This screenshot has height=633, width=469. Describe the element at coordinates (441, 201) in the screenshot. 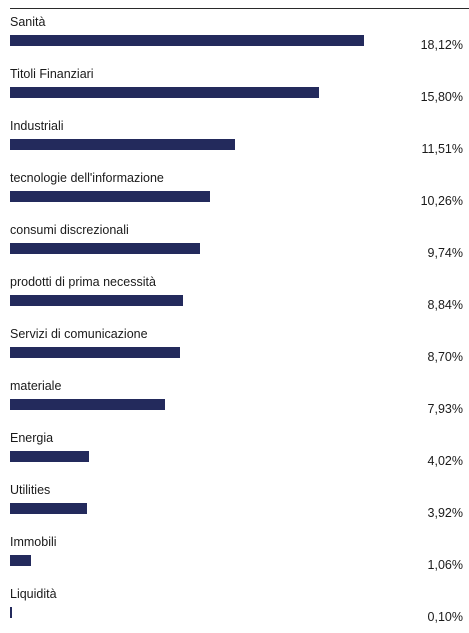

I see `value-label: 10,26%` at that location.